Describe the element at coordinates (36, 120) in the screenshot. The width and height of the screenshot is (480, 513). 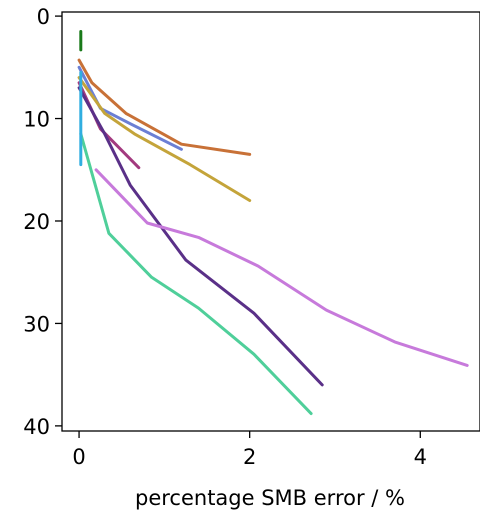
I see `y-tick-label: 10` at that location.